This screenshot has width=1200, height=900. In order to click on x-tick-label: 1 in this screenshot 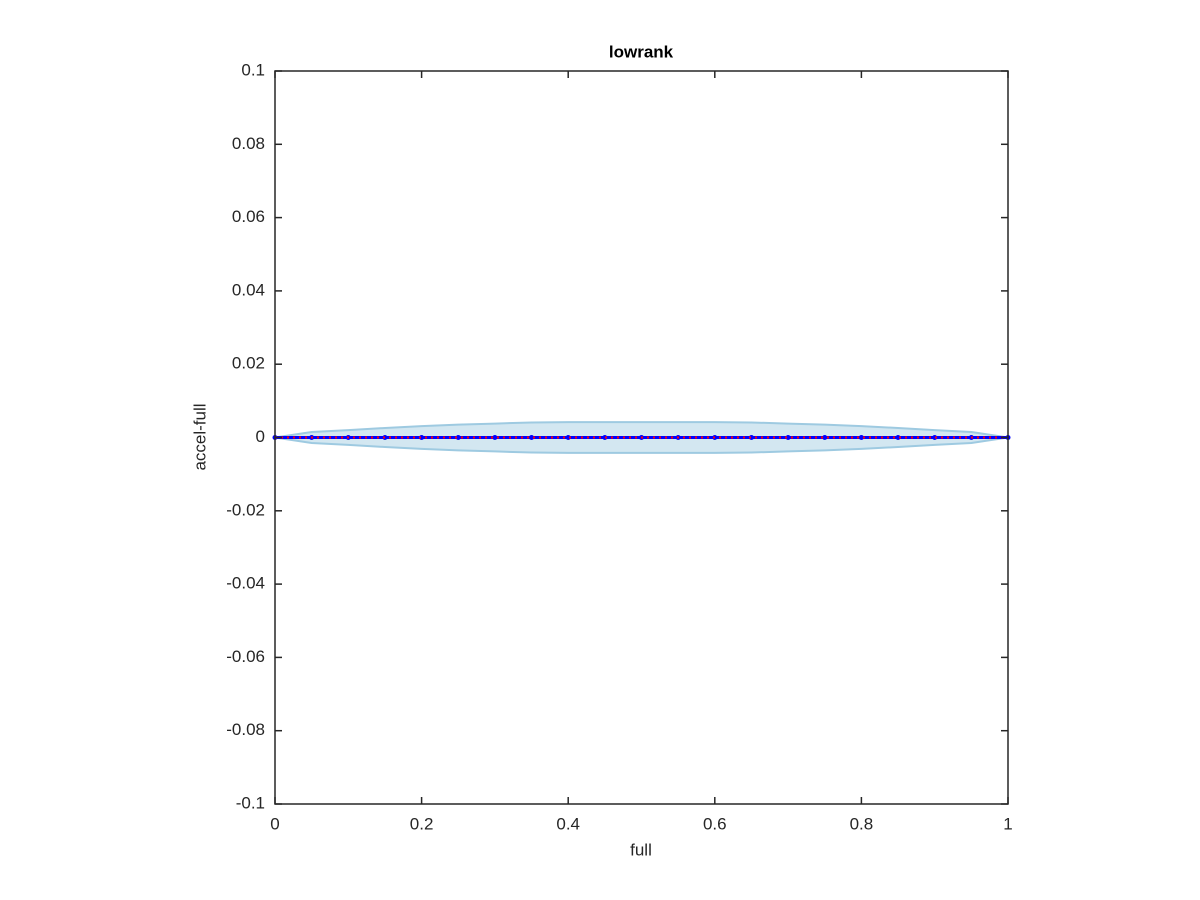, I will do `click(1007, 823)`.